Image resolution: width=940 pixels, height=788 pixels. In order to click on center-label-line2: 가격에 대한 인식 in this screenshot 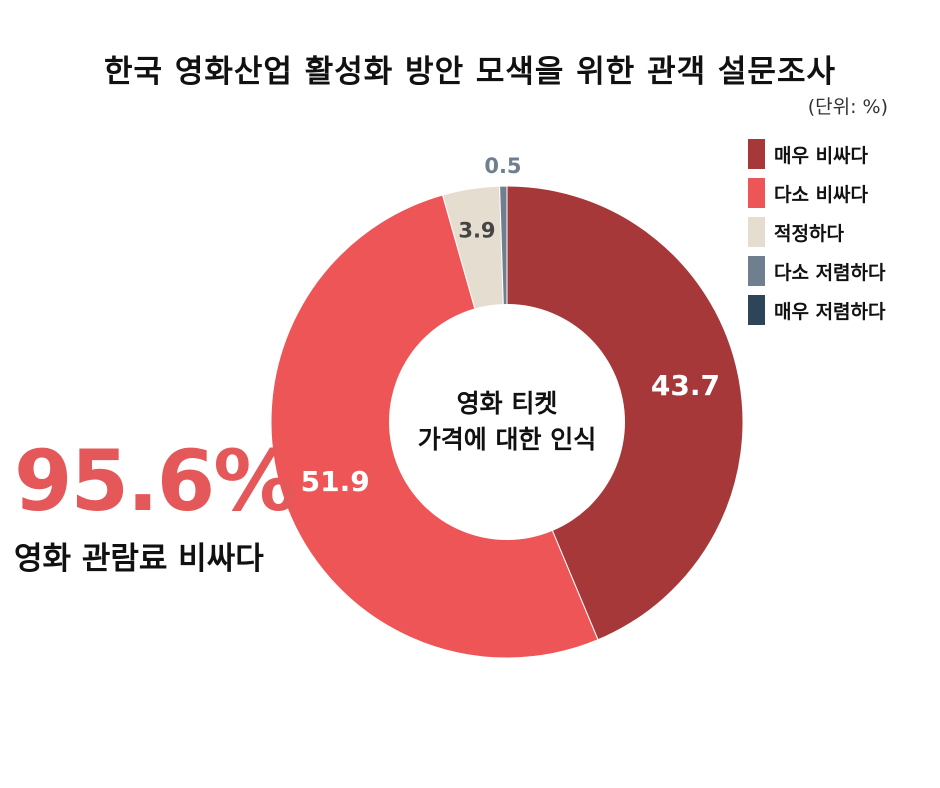, I will do `click(507, 439)`.